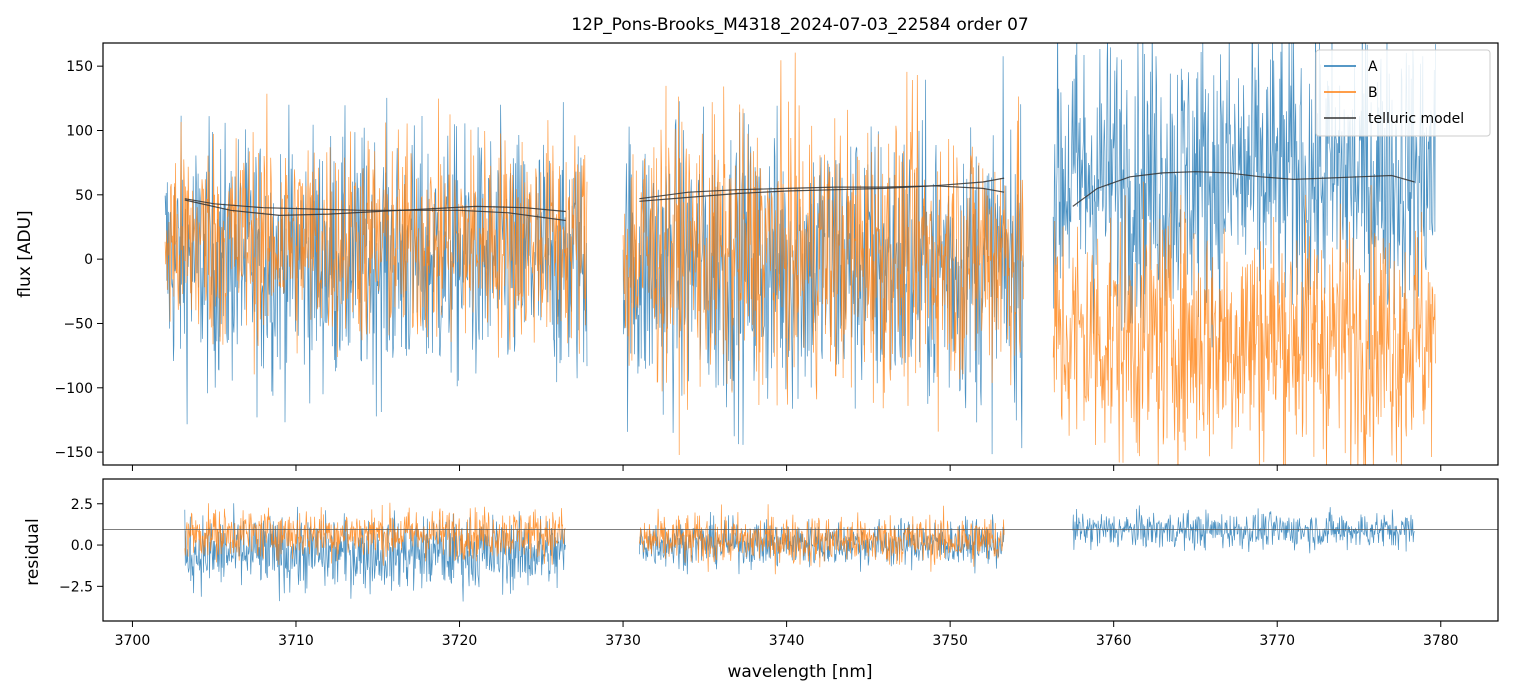 Image resolution: width=1513 pixels, height=696 pixels. What do you see at coordinates (78, 324) in the screenshot?
I see `y-tick-label: −50` at bounding box center [78, 324].